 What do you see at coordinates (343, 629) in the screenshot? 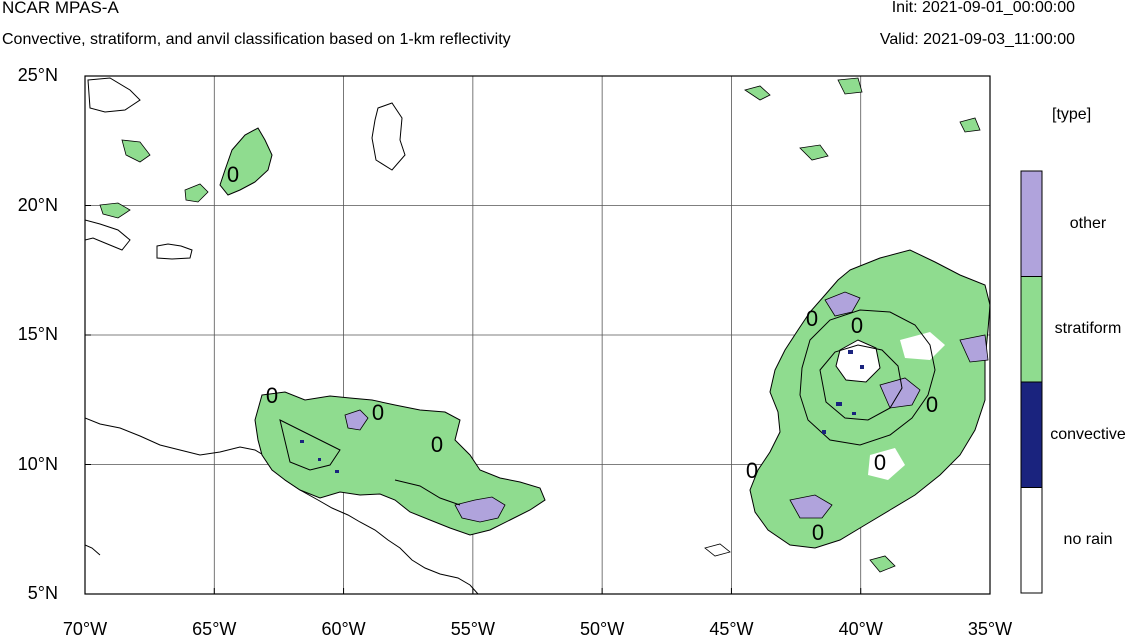
I see `x-tick-label: 60°W` at bounding box center [343, 629].